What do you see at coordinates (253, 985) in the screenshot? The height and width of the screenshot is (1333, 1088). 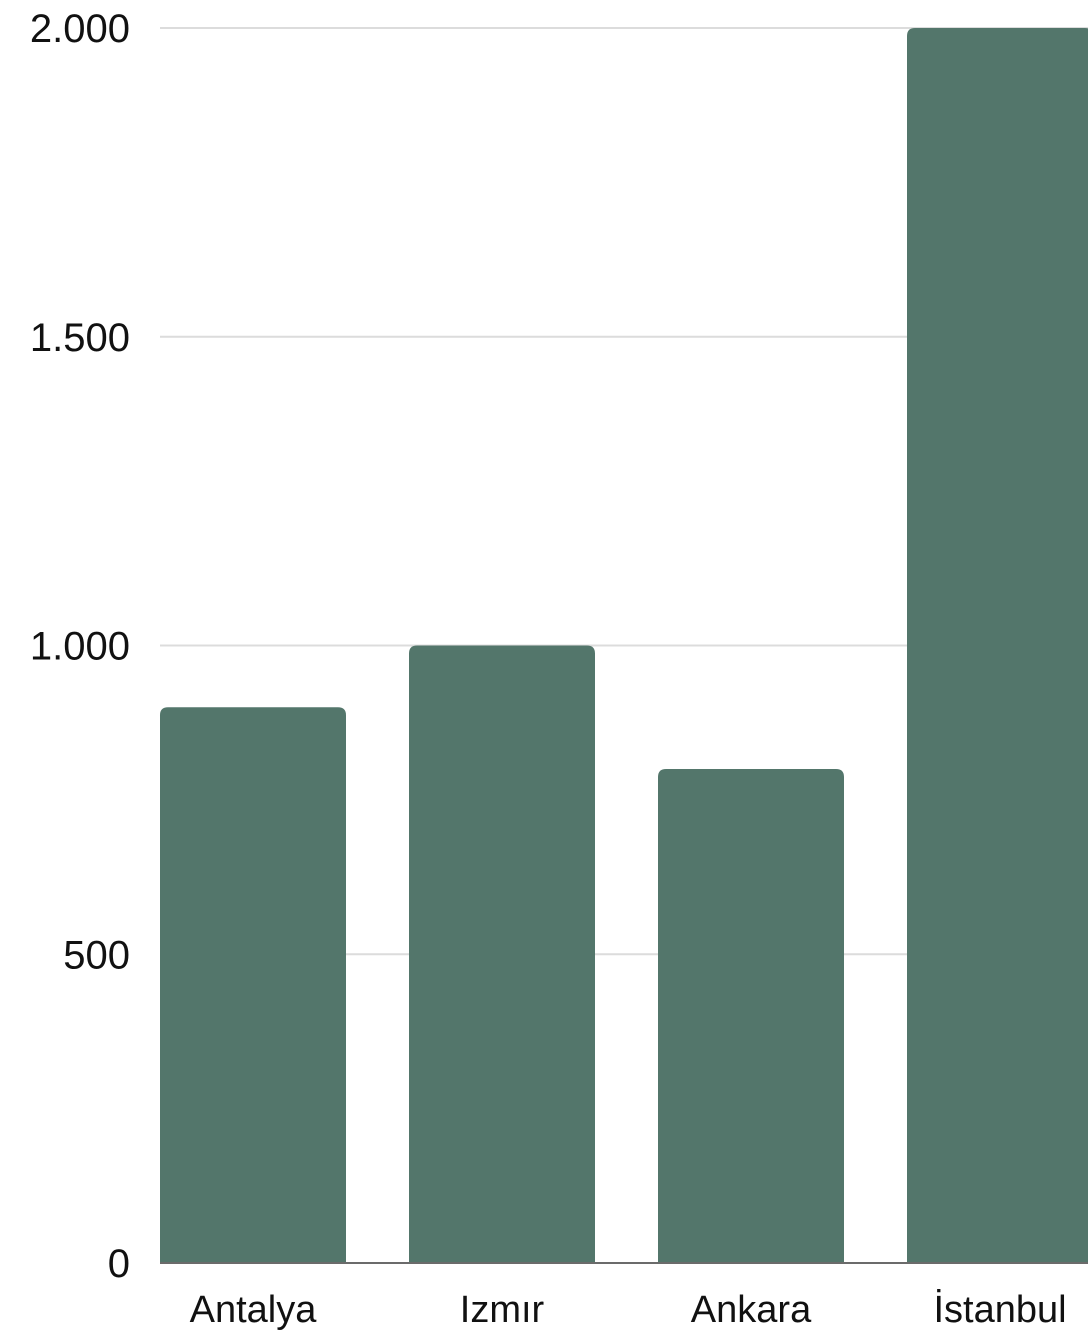 I see `bar-antalya` at bounding box center [253, 985].